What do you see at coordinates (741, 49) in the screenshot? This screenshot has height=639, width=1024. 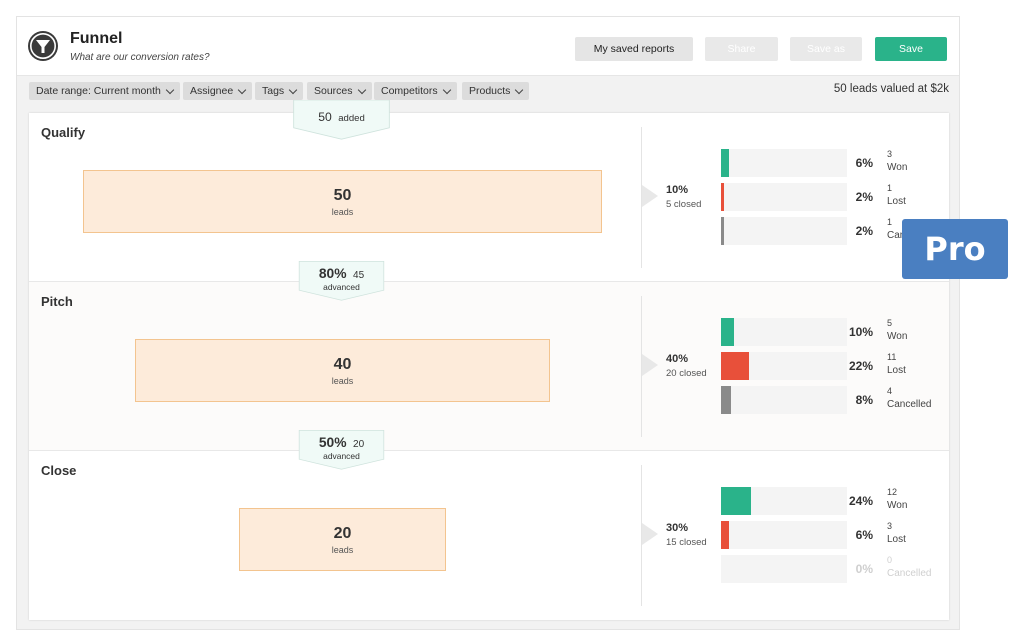 I see `share-button: Share` at bounding box center [741, 49].